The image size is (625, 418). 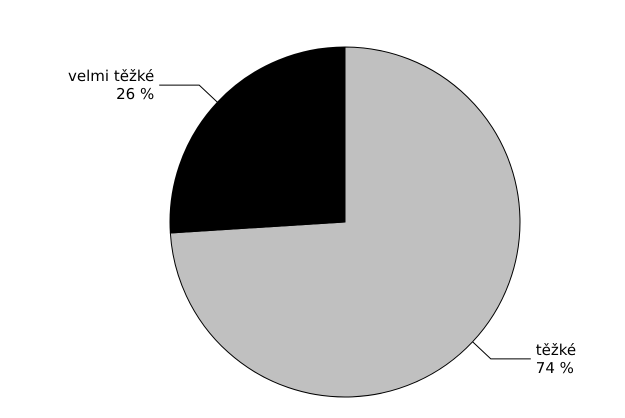 What do you see at coordinates (555, 367) in the screenshot?
I see `data-label: 74 %` at bounding box center [555, 367].